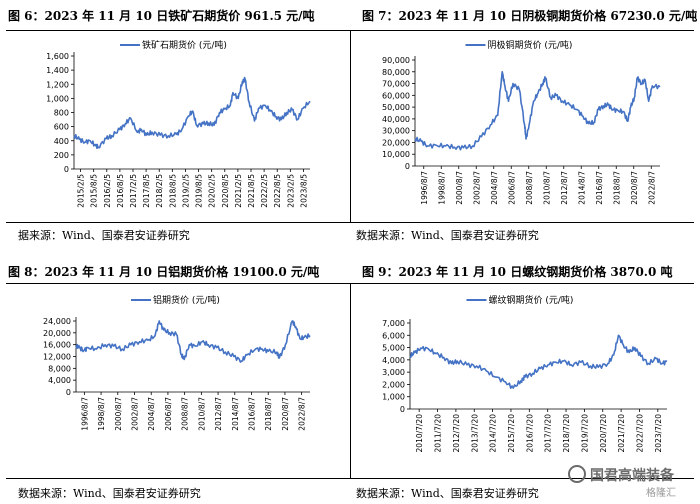  Describe the element at coordinates (474, 433) in the screenshot. I see `x-tick-label: 2013/7/20` at that location.